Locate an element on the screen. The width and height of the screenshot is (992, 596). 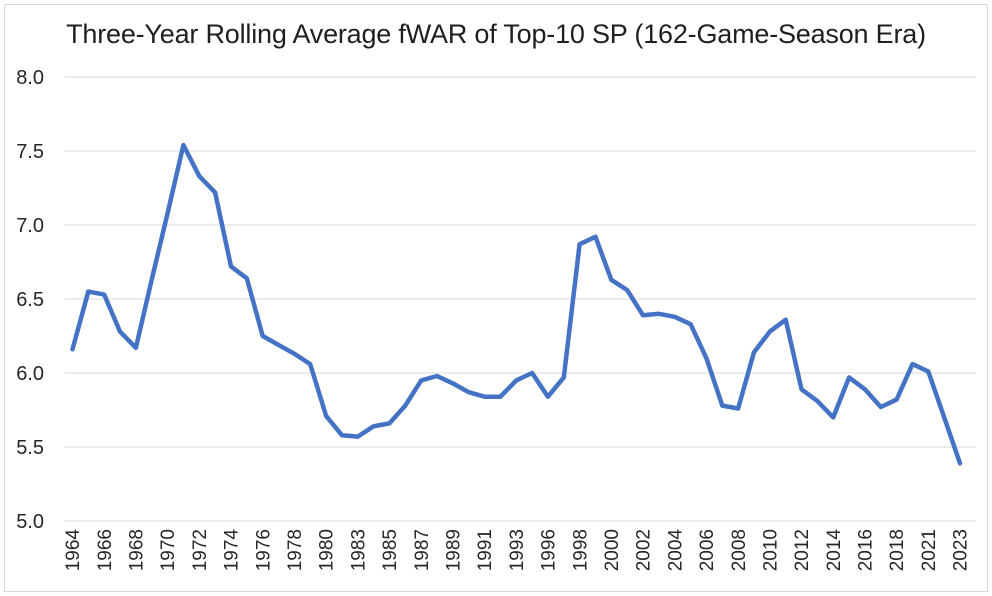
x-axis-tick-label: 1985 is located at coordinates (390, 550).